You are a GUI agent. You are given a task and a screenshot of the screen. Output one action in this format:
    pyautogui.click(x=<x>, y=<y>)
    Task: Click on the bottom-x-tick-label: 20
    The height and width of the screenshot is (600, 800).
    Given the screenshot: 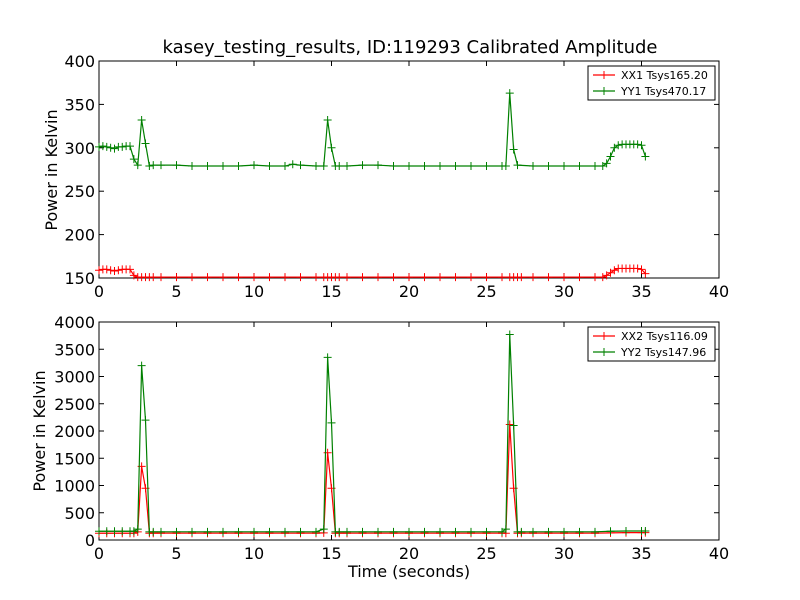 What is the action you would take?
    pyautogui.click(x=409, y=553)
    